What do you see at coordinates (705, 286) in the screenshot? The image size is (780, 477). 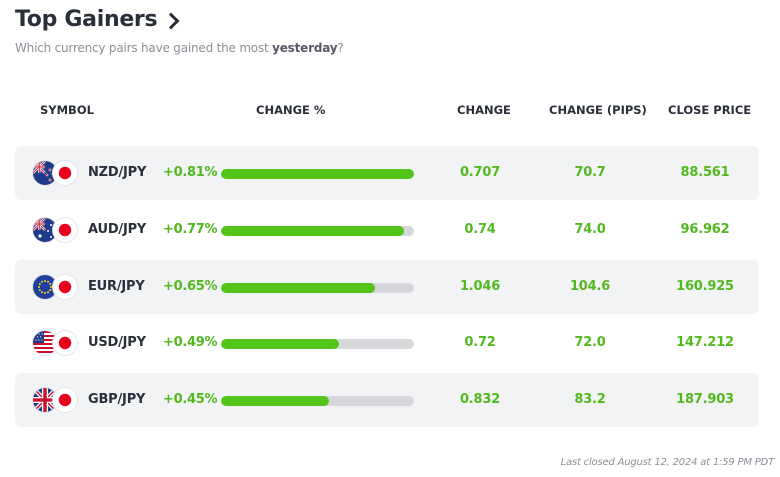 I see `close-price-value: 160.925` at bounding box center [705, 286].